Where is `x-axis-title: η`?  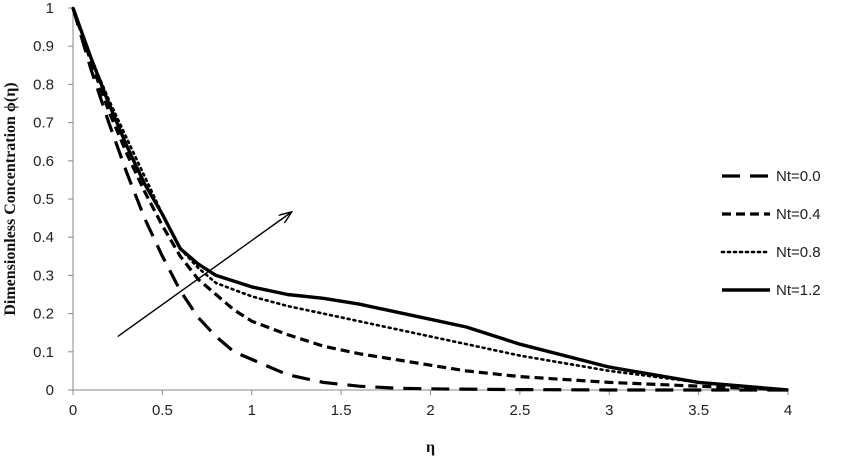 x-axis-title: η is located at coordinates (430, 447).